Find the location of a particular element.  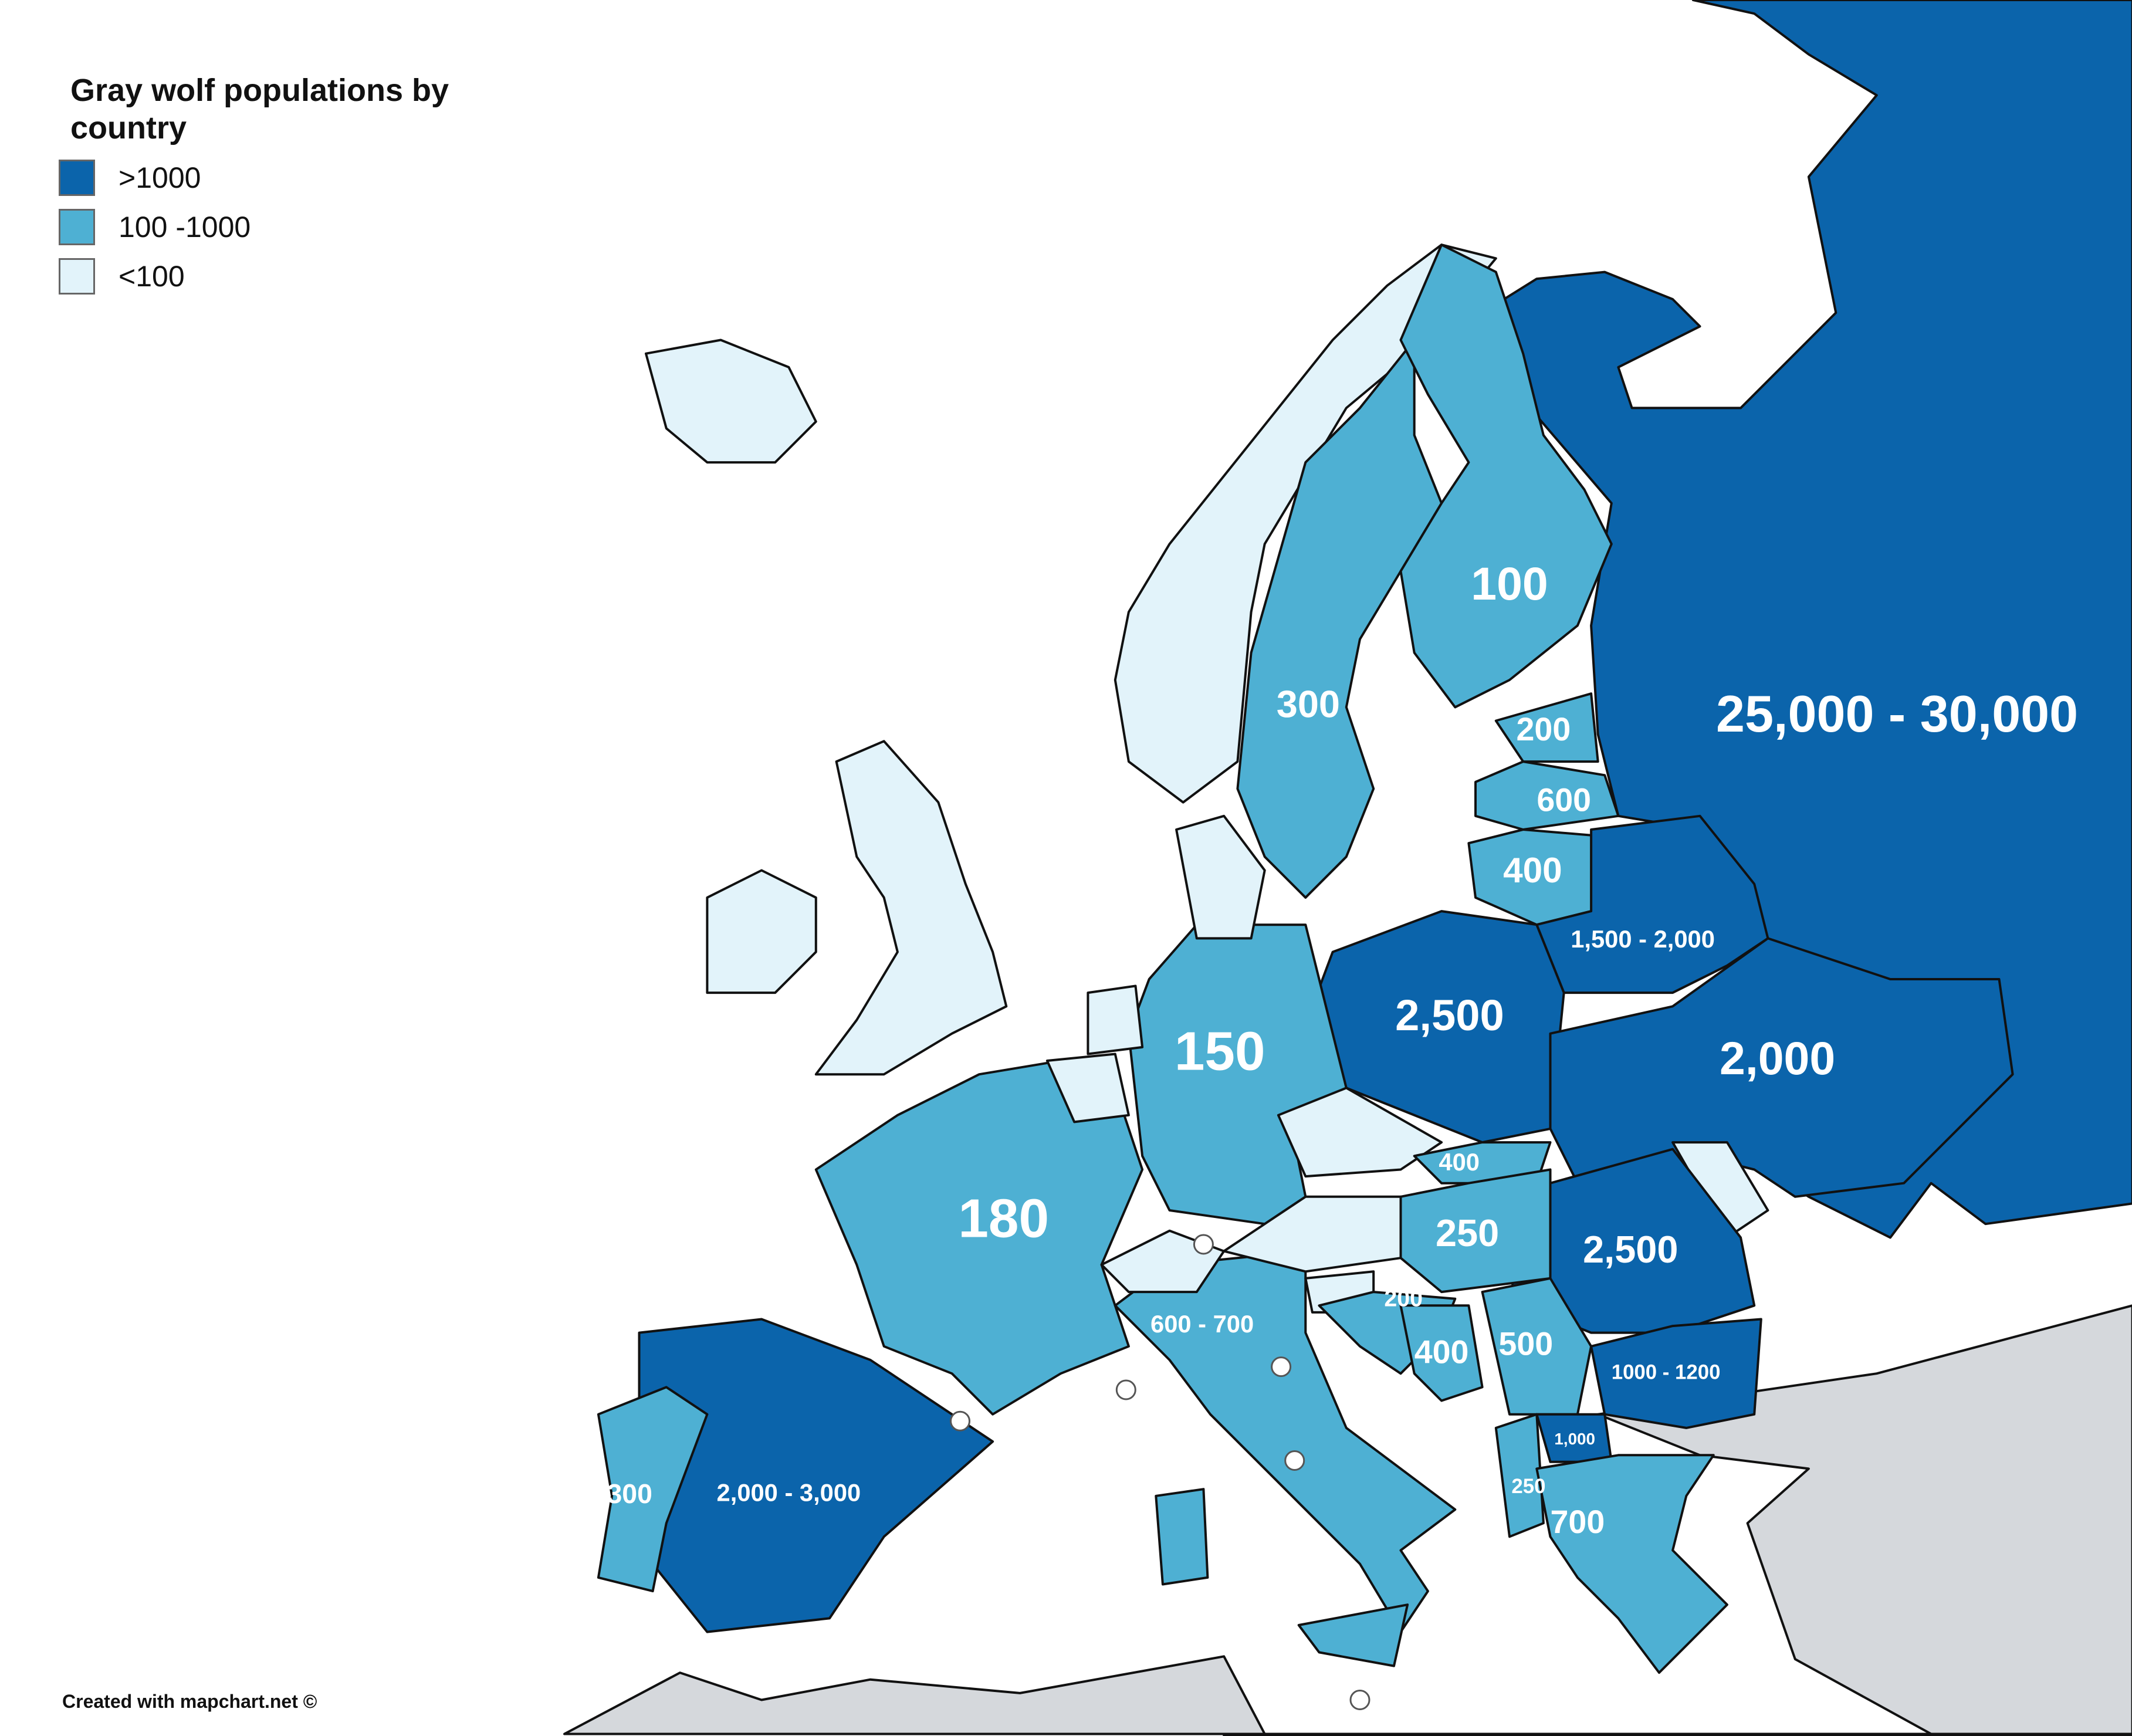

legend-swatch-high is located at coordinates (77, 178).